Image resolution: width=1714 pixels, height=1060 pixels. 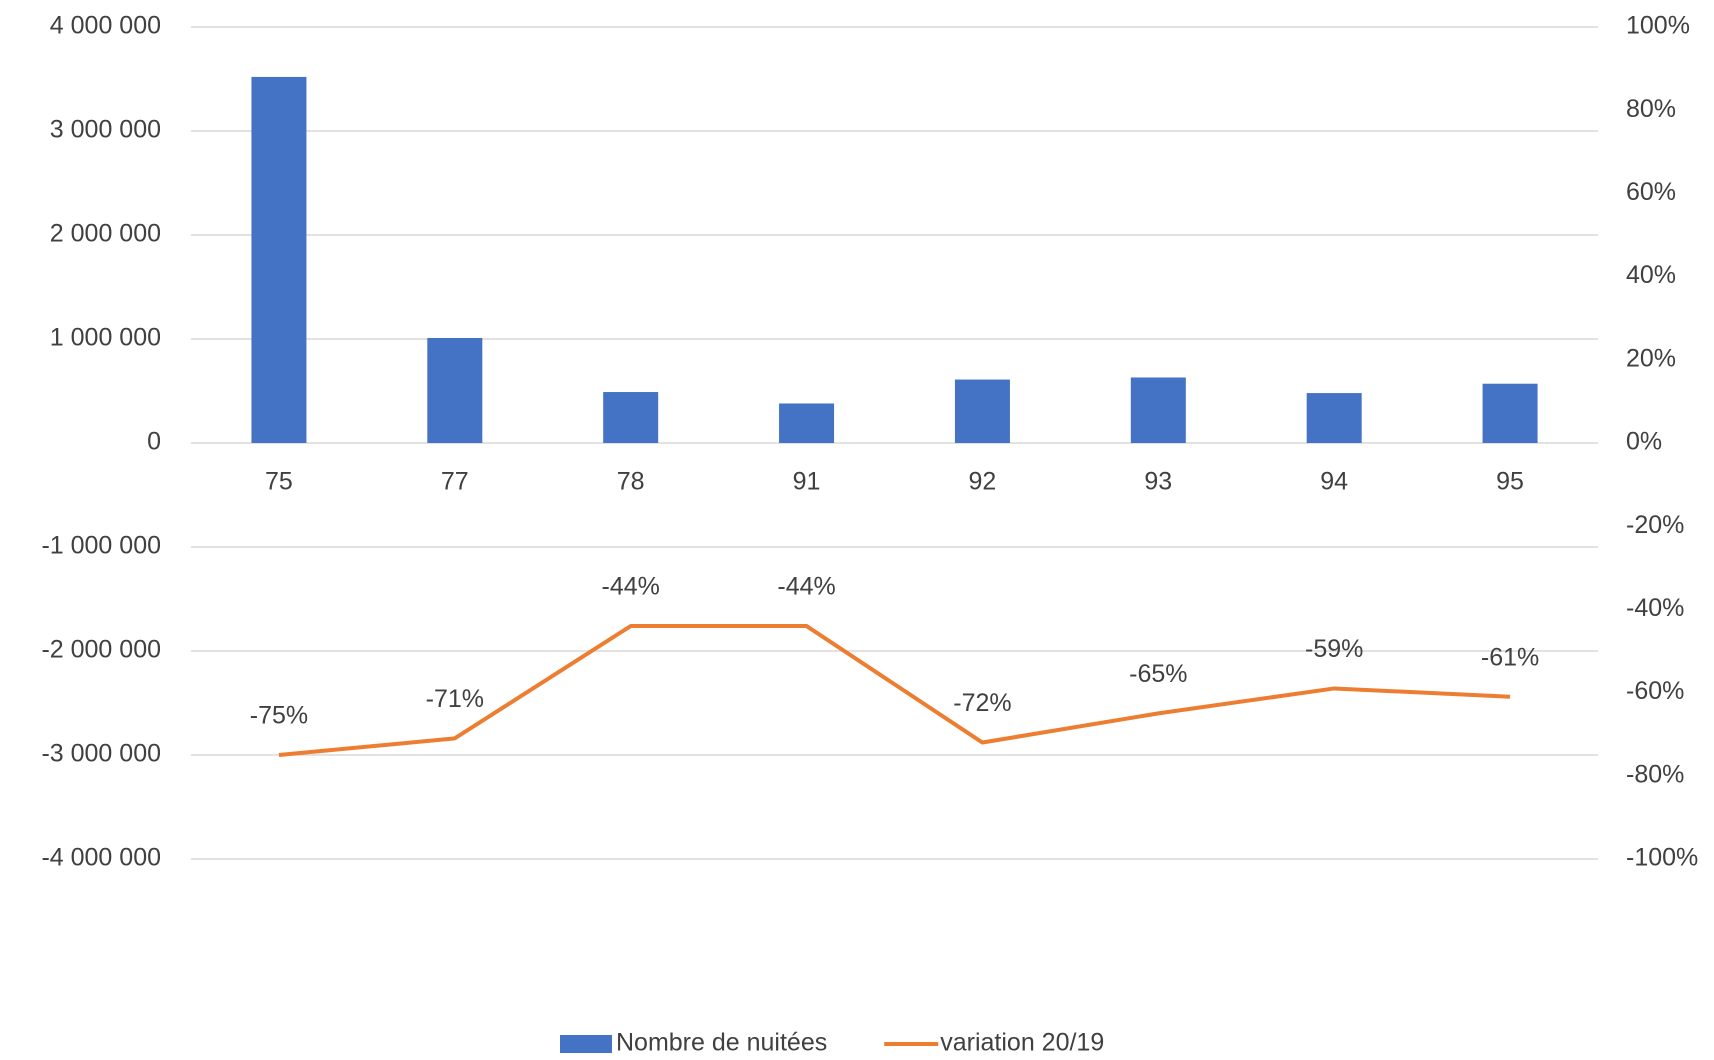 What do you see at coordinates (105, 234) in the screenshot?
I see `y-tick-label: 2 000 000` at bounding box center [105, 234].